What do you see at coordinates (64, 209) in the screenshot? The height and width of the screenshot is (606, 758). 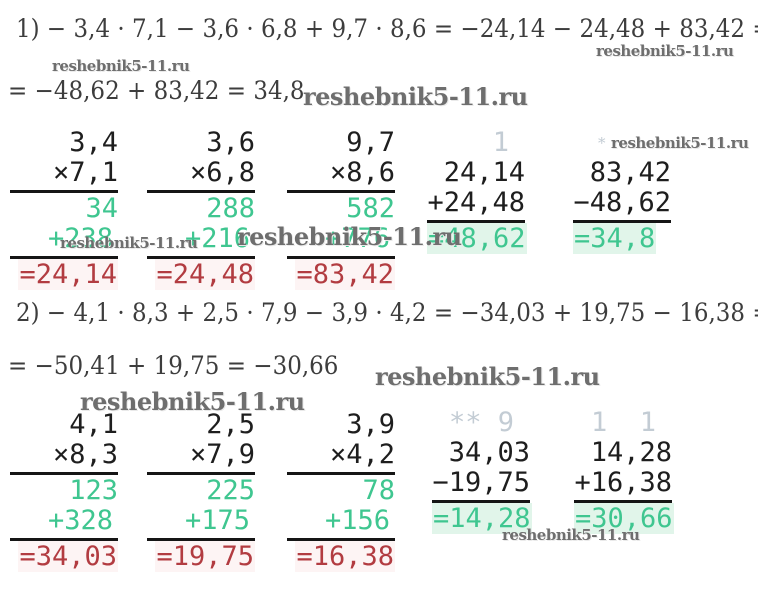 I see `mult-block-1: 3,4 ×7,1 34 +238 =24,14` at bounding box center [64, 209].